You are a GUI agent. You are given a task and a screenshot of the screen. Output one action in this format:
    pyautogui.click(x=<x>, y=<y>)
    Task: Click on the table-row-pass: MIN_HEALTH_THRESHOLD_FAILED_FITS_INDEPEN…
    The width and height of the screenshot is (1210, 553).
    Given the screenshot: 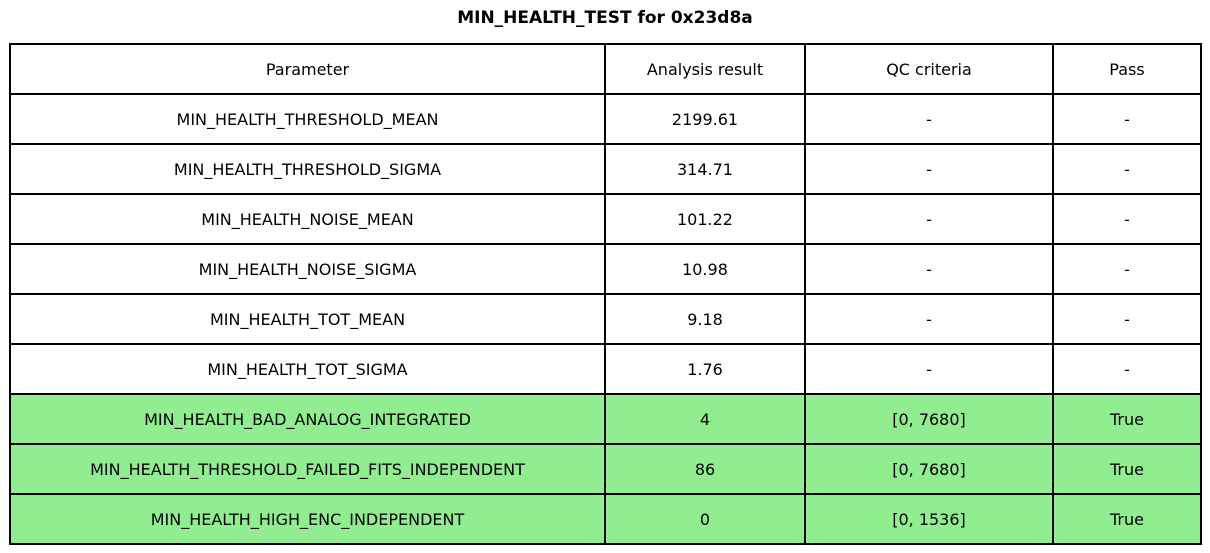 What is the action you would take?
    pyautogui.click(x=605, y=469)
    